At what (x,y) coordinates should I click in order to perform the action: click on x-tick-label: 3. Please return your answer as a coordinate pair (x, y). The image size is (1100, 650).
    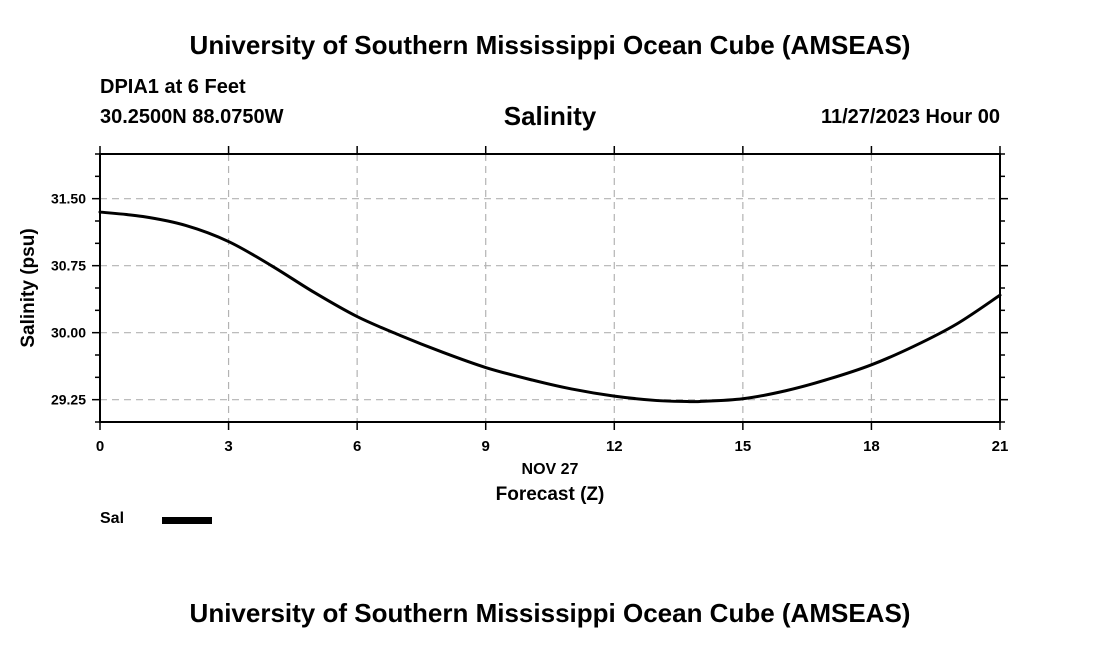
    Looking at the image, I should click on (228, 446).